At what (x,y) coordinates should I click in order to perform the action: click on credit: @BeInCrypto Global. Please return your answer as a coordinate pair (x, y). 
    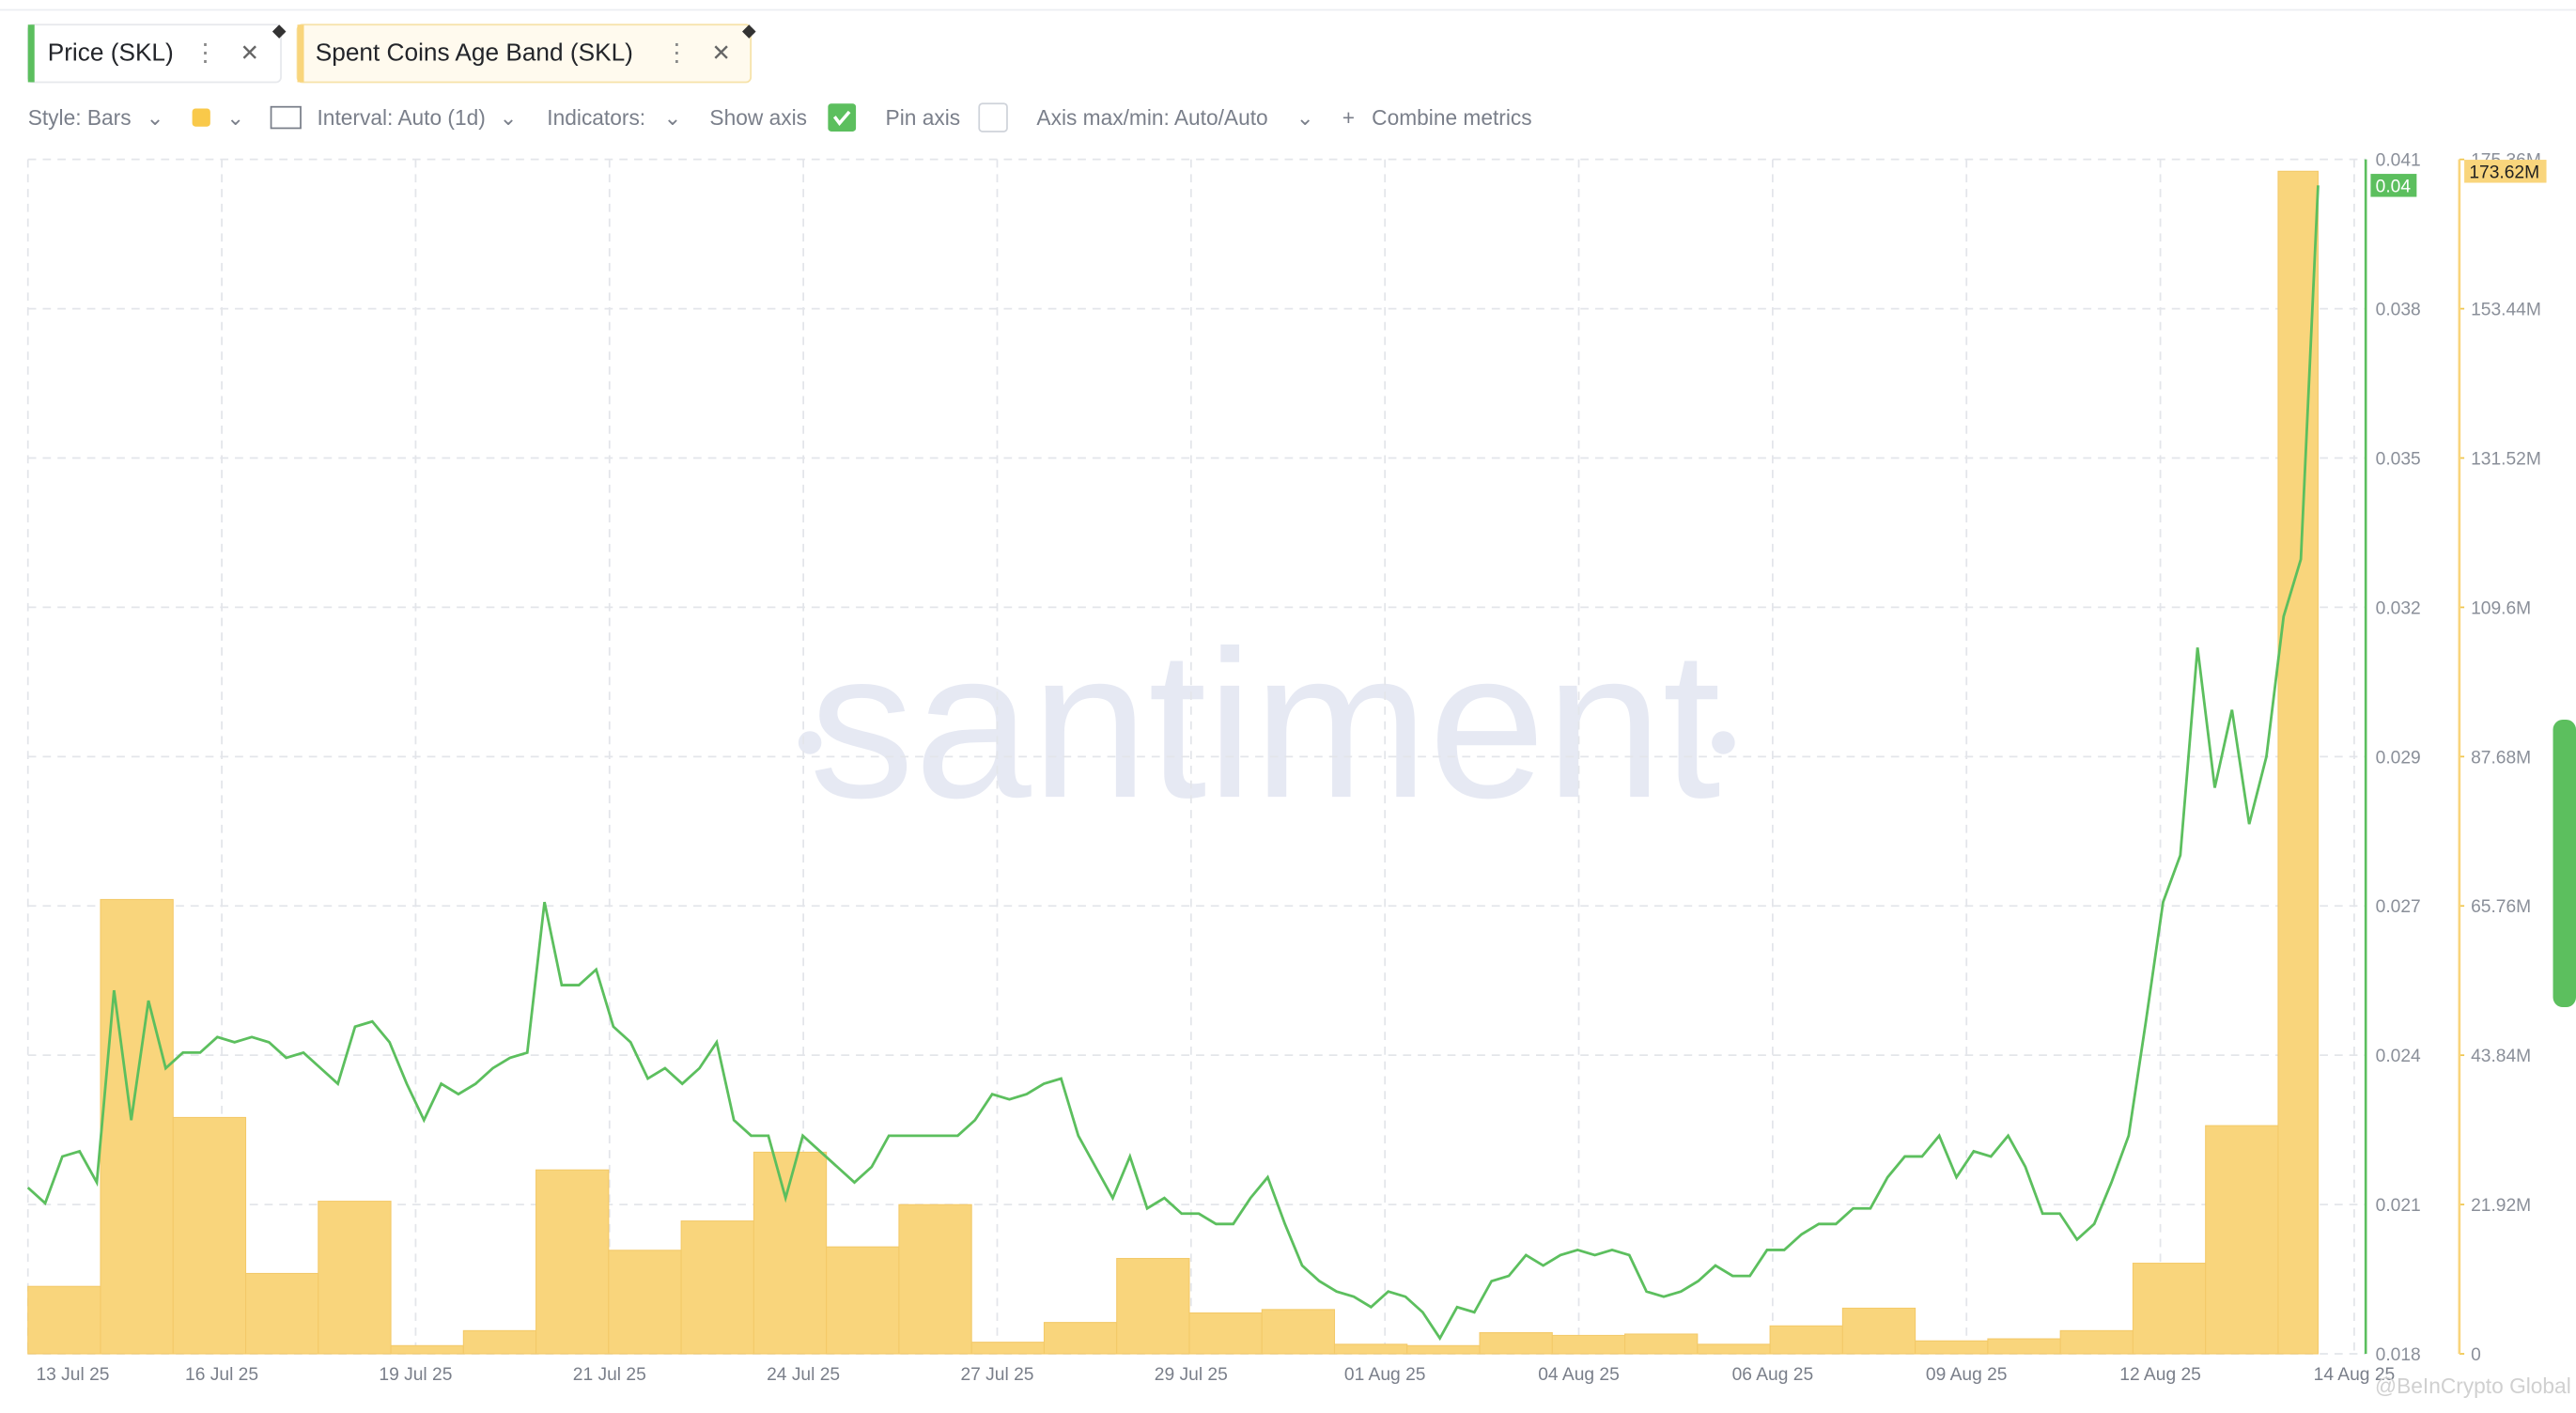
    Looking at the image, I should click on (2473, 1386).